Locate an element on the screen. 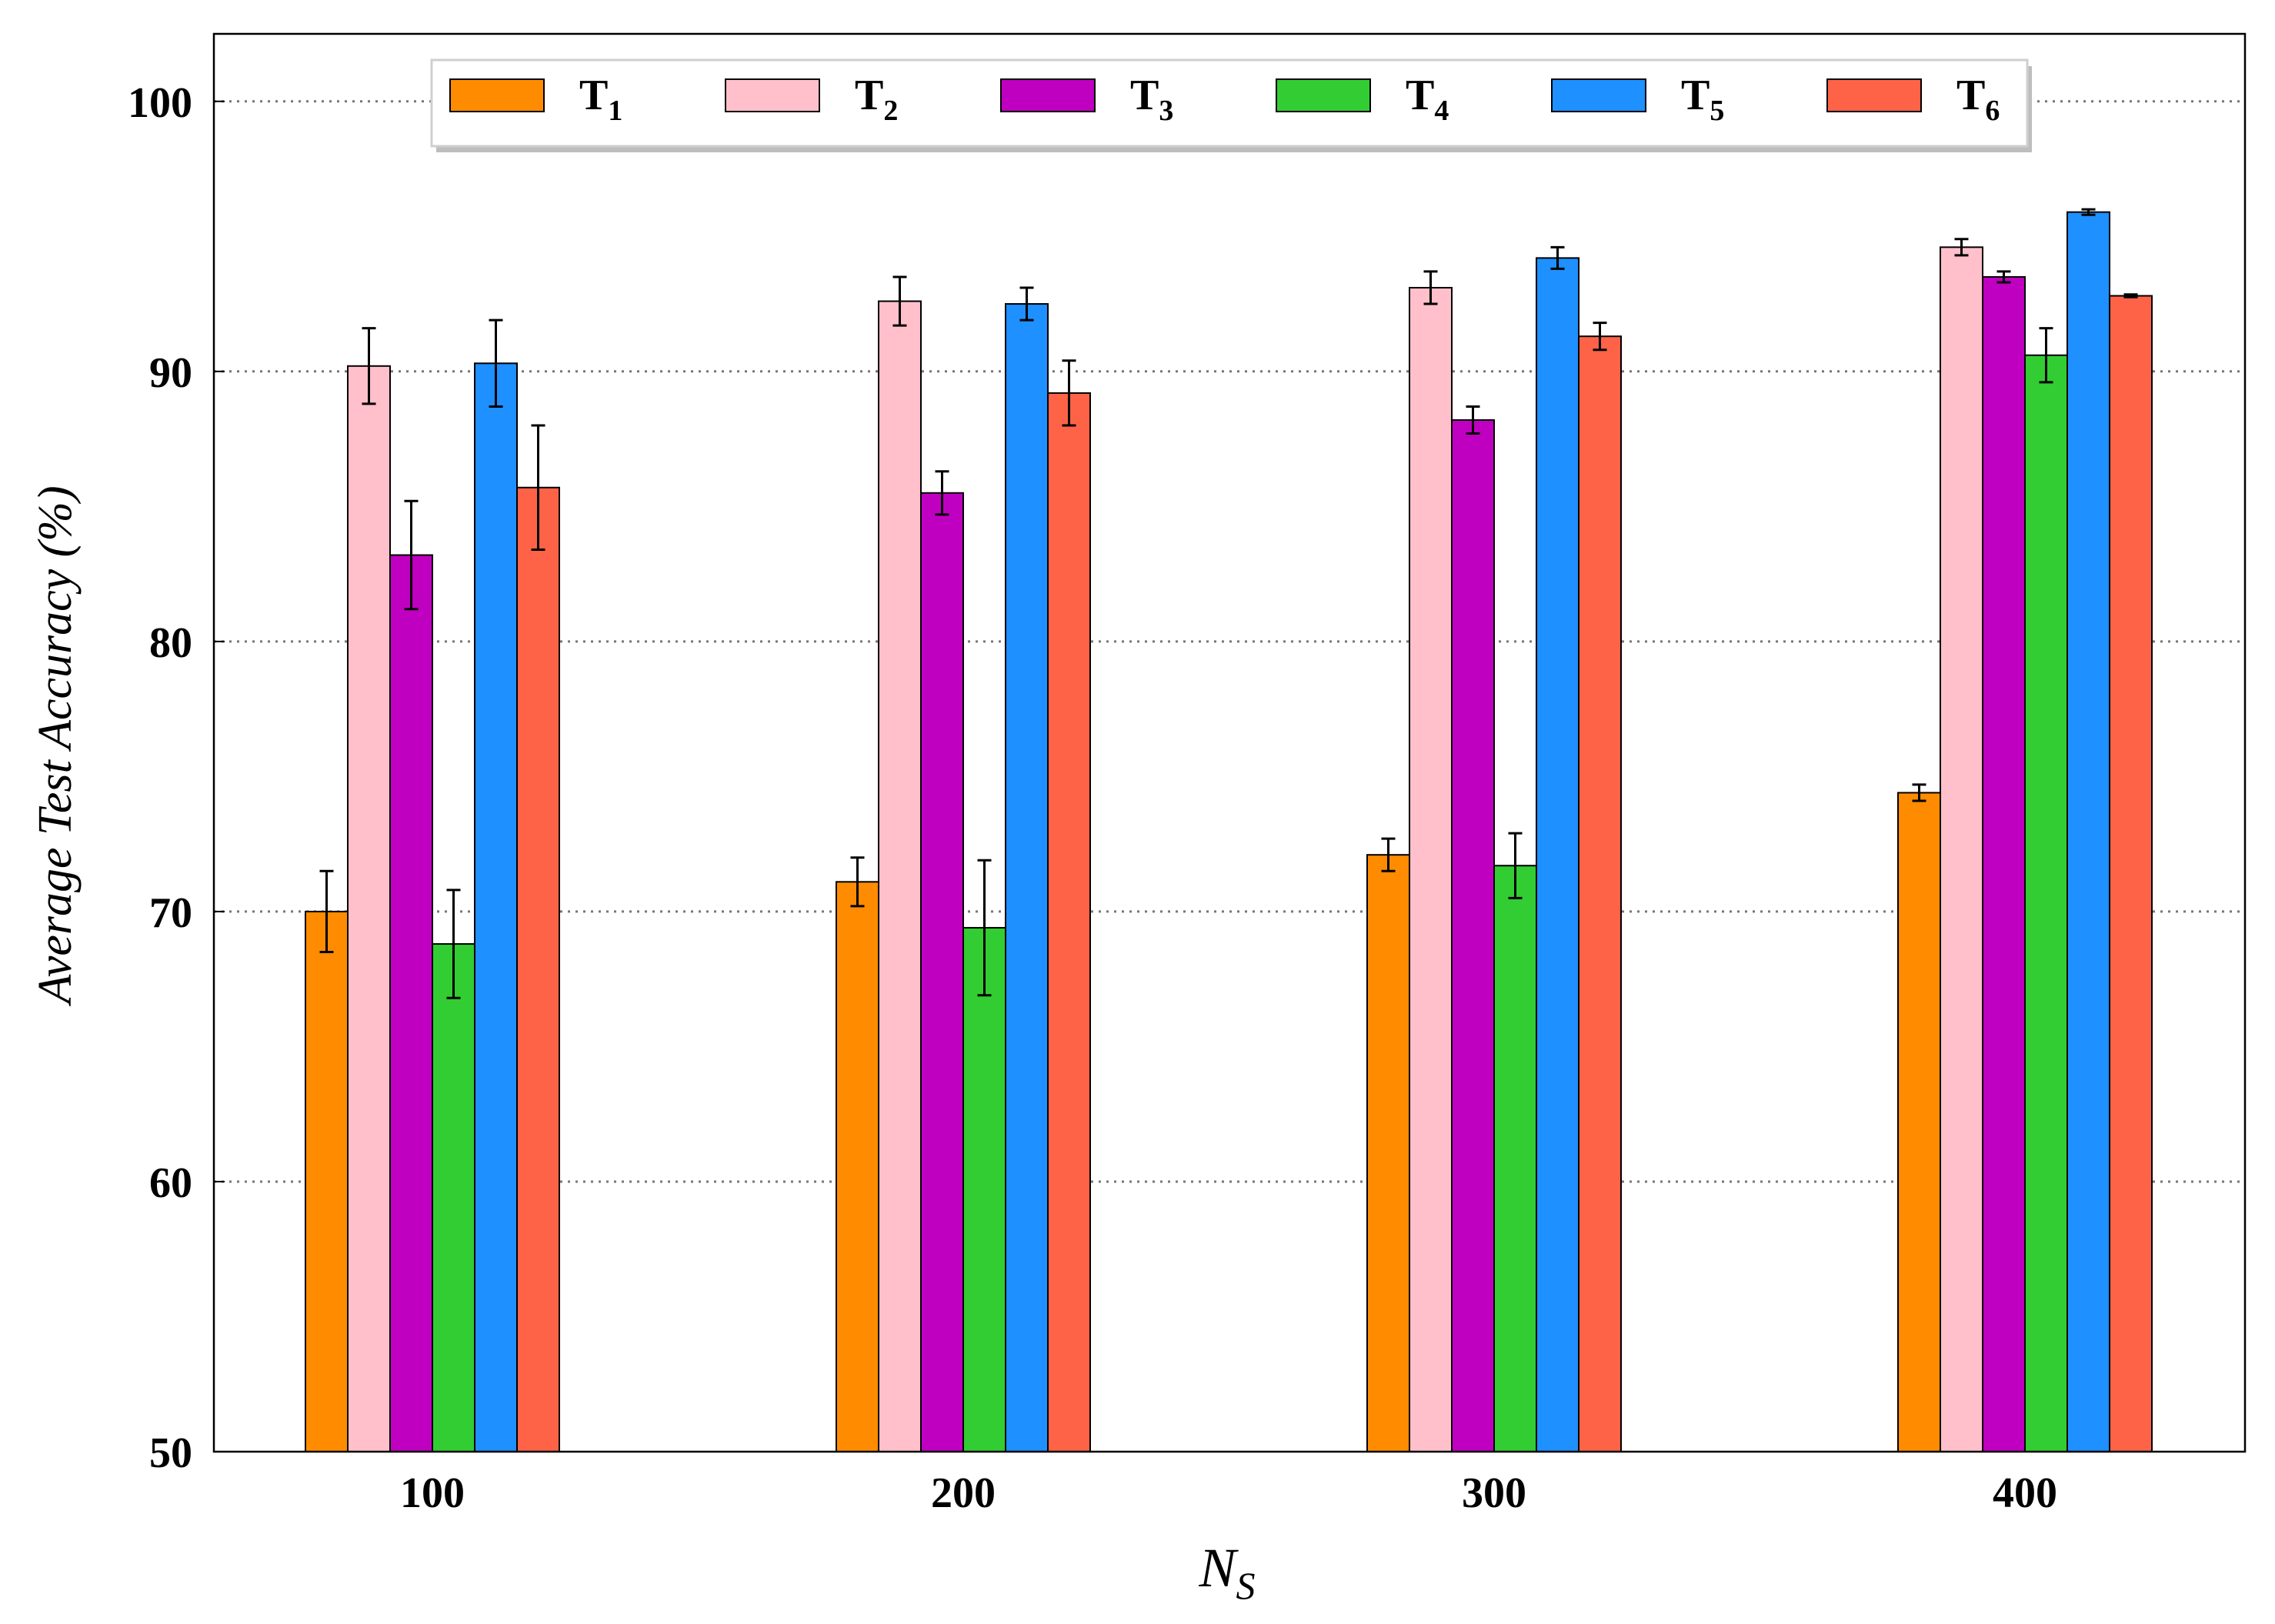 This screenshot has height=1624, width=2275. legend: T1 T2 T3 T4 T5 T6 is located at coordinates (1231, 105).